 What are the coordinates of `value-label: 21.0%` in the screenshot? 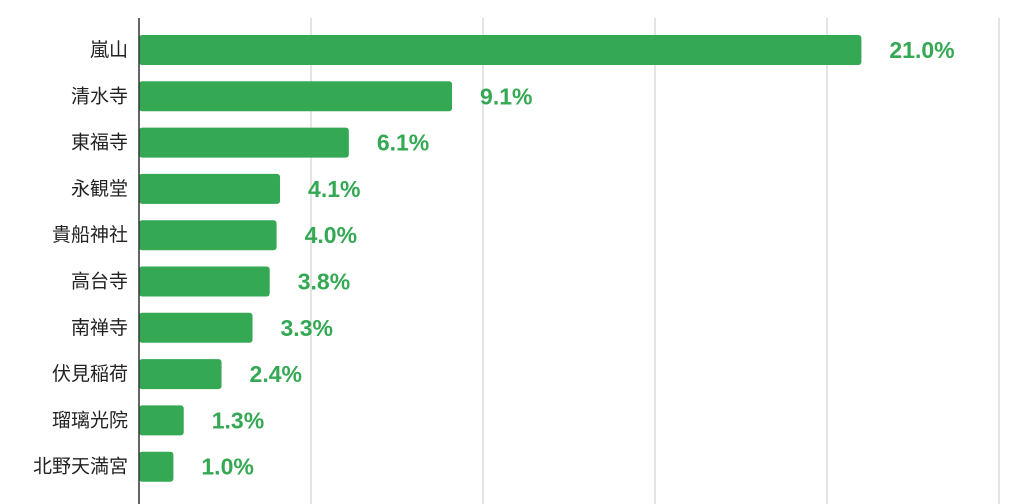 It's located at (921, 50).